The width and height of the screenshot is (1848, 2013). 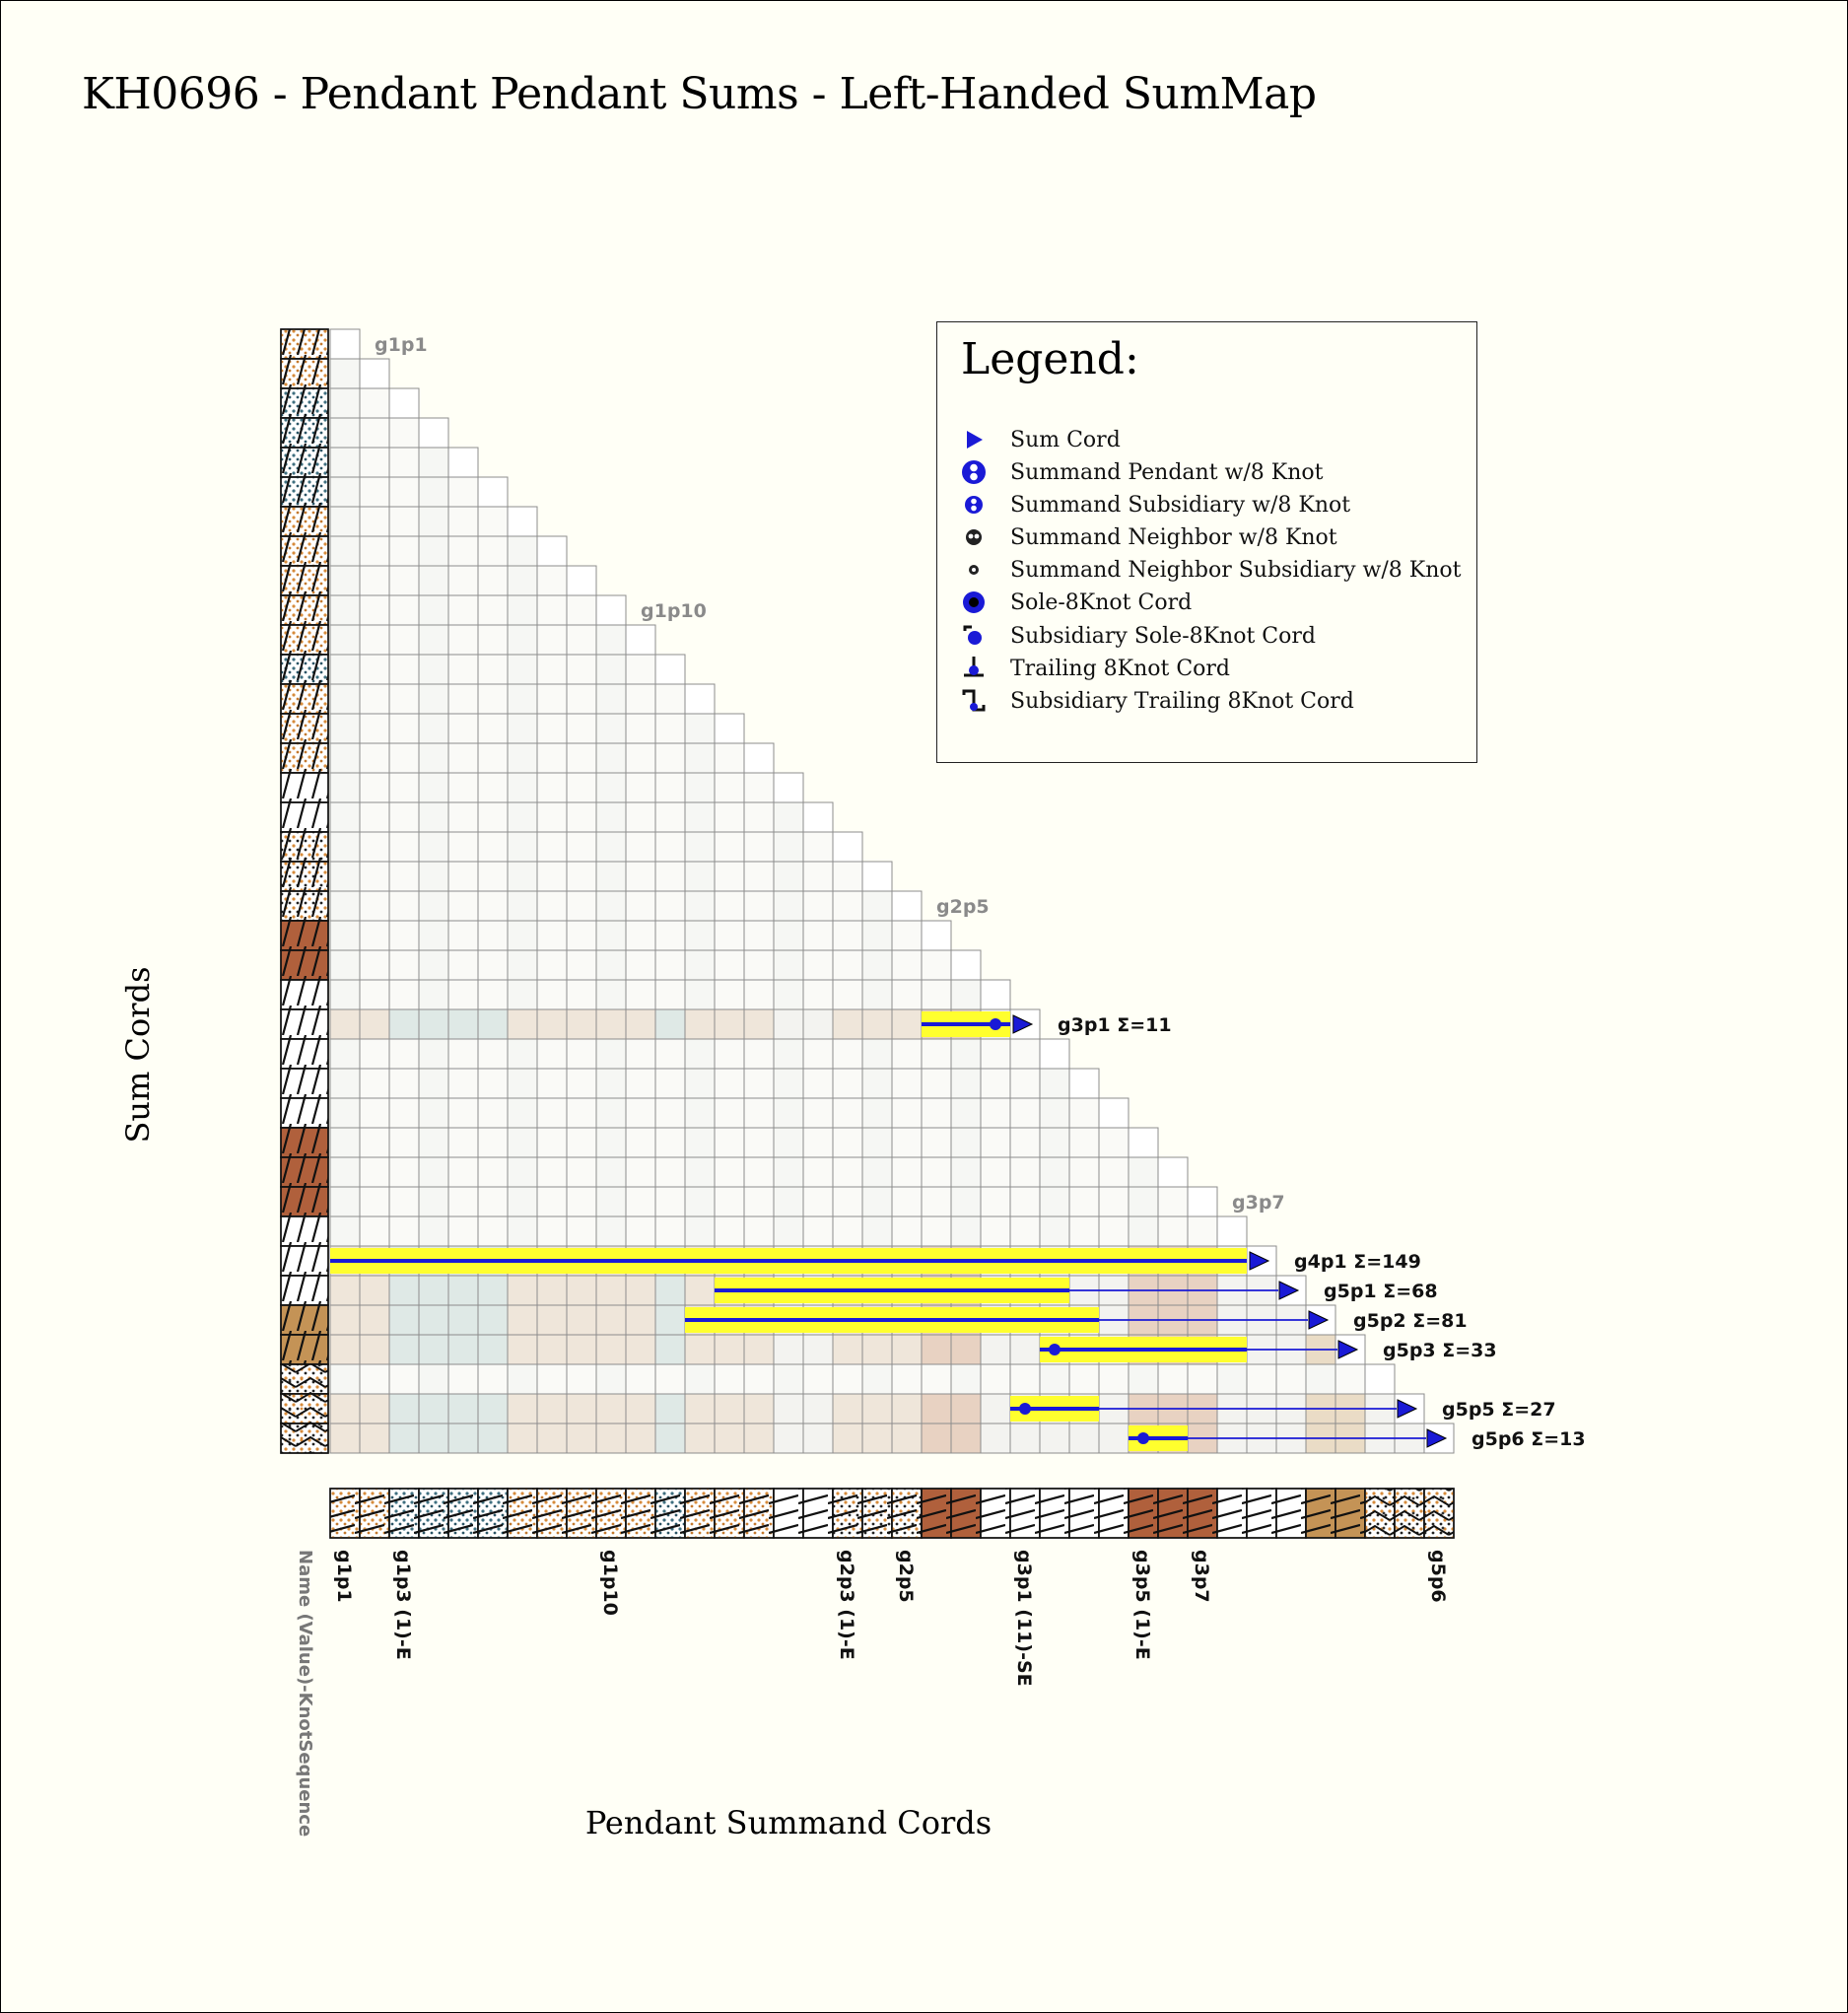 What do you see at coordinates (344, 1576) in the screenshot?
I see `x-tick-label: g1p1` at bounding box center [344, 1576].